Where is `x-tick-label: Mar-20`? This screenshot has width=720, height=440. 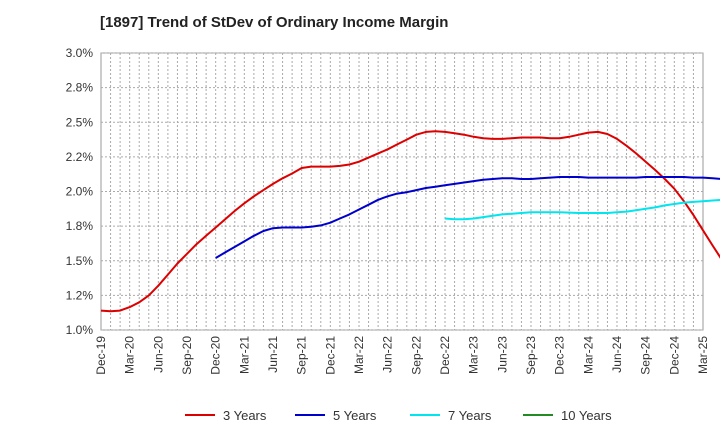
x-tick-label: Mar-20 is located at coordinates (130, 355).